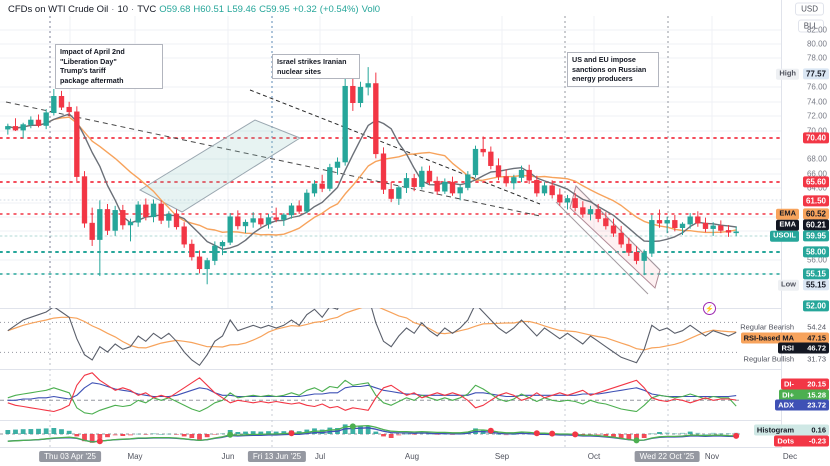  What do you see at coordinates (816, 116) in the screenshot?
I see `price-tick: 72.00` at bounding box center [816, 116].